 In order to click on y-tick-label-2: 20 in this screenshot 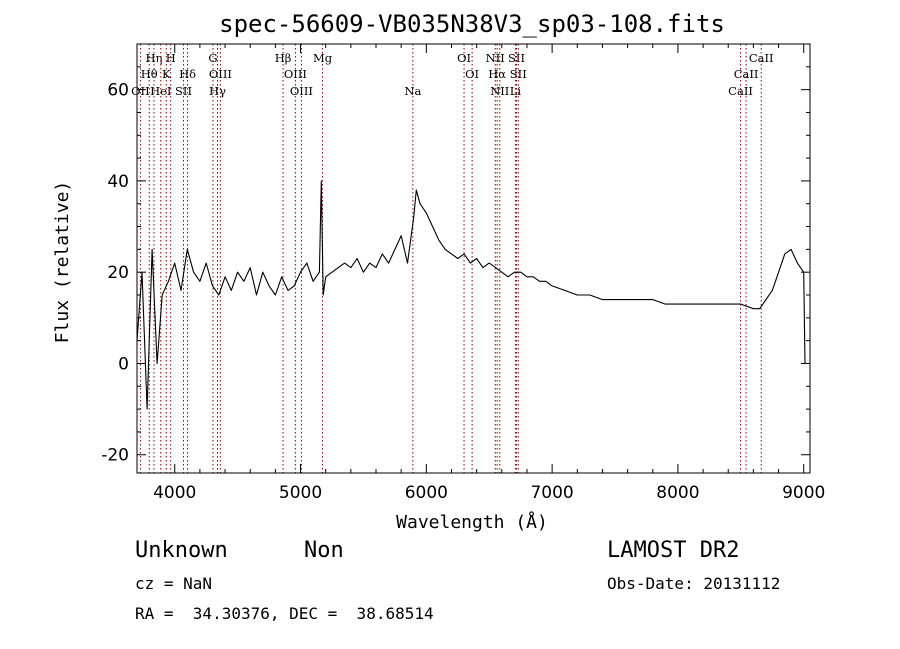, I will do `click(118, 273)`.